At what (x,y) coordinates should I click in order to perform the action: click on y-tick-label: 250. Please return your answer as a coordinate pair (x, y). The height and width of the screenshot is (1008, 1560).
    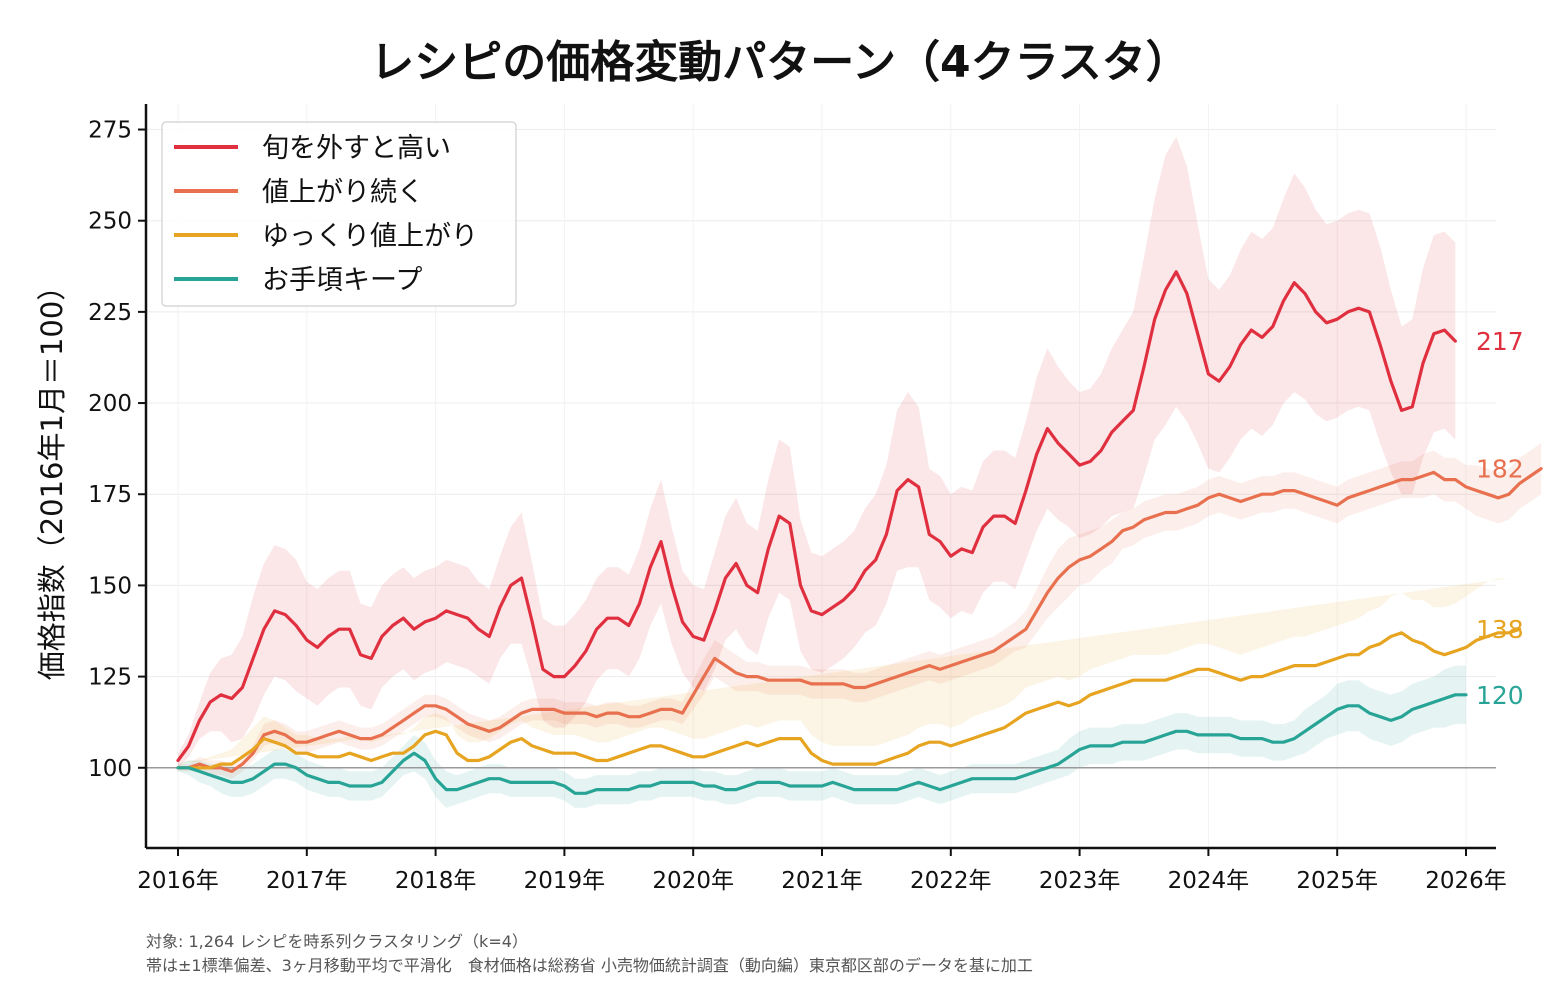
    Looking at the image, I should click on (110, 222).